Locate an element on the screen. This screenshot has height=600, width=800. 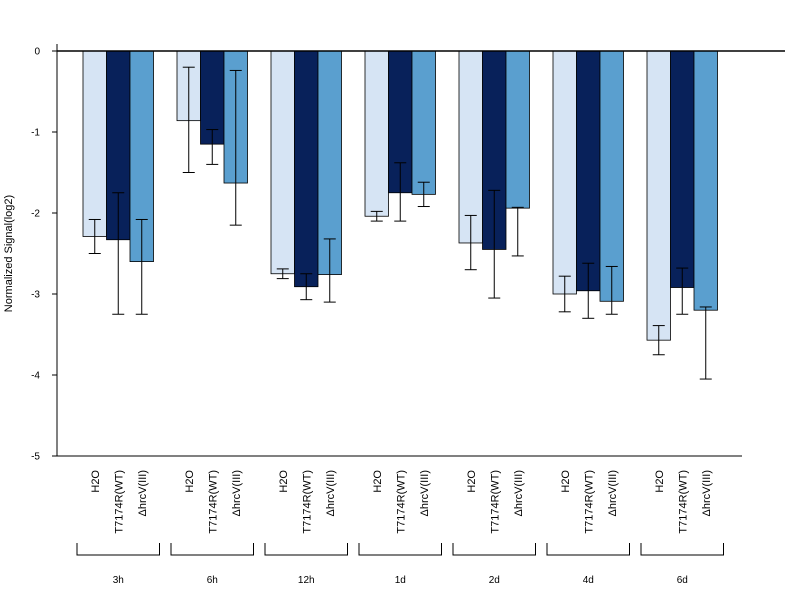
group-label: 4d is located at coordinates (588, 580).